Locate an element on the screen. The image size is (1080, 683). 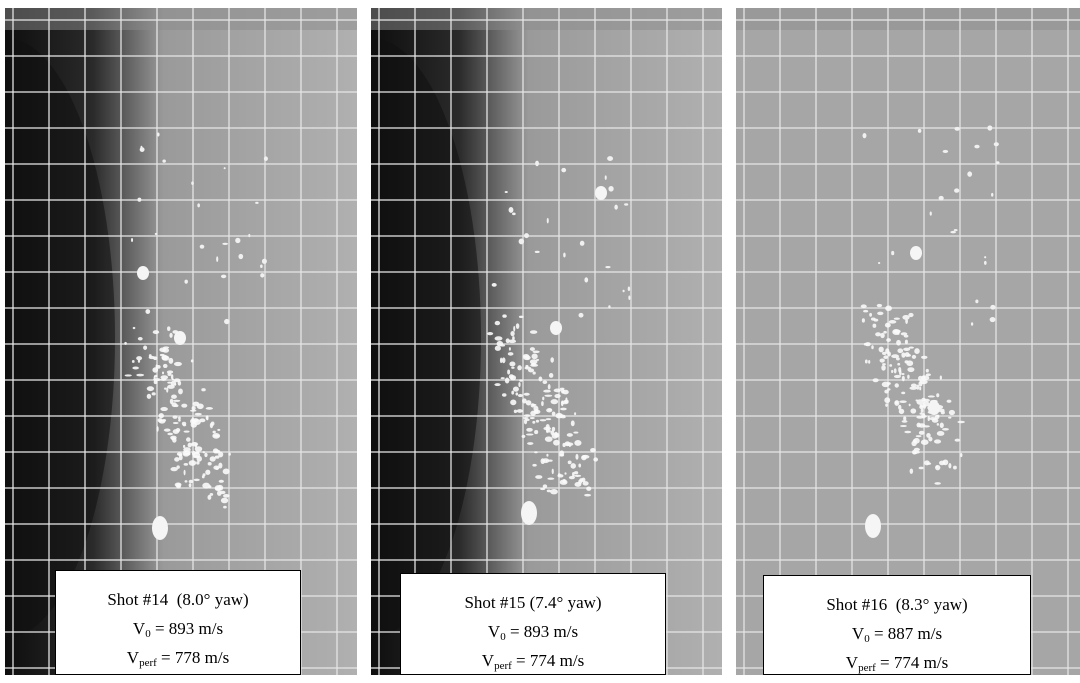
symbol: V is located at coordinates (852, 662).